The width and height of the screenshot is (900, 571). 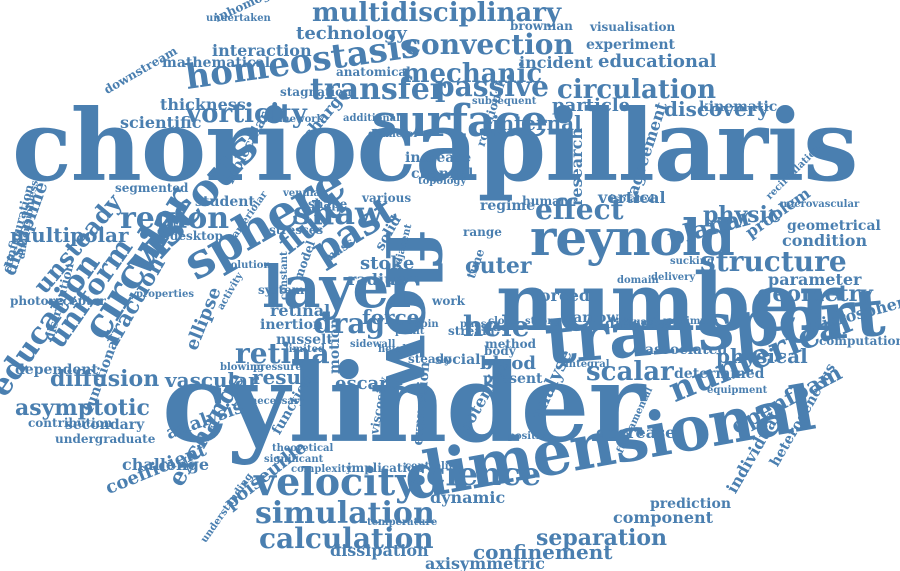 I want to click on word-social: social, so click(x=458, y=360).